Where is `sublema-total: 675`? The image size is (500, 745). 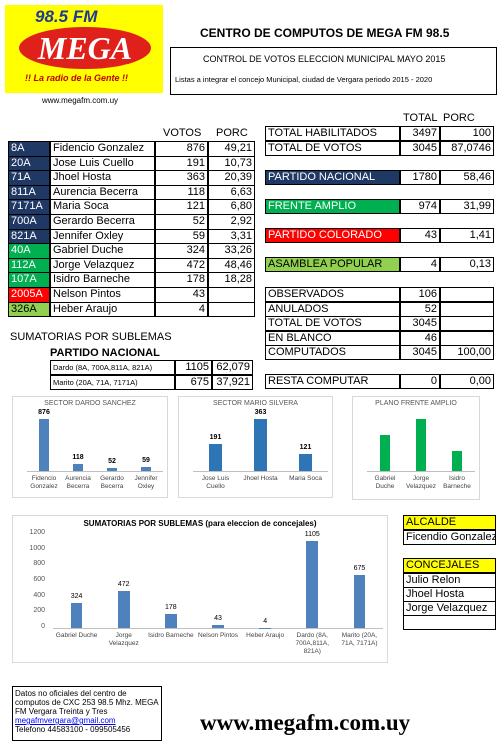
sublema-total: 675 is located at coordinates (193, 382).